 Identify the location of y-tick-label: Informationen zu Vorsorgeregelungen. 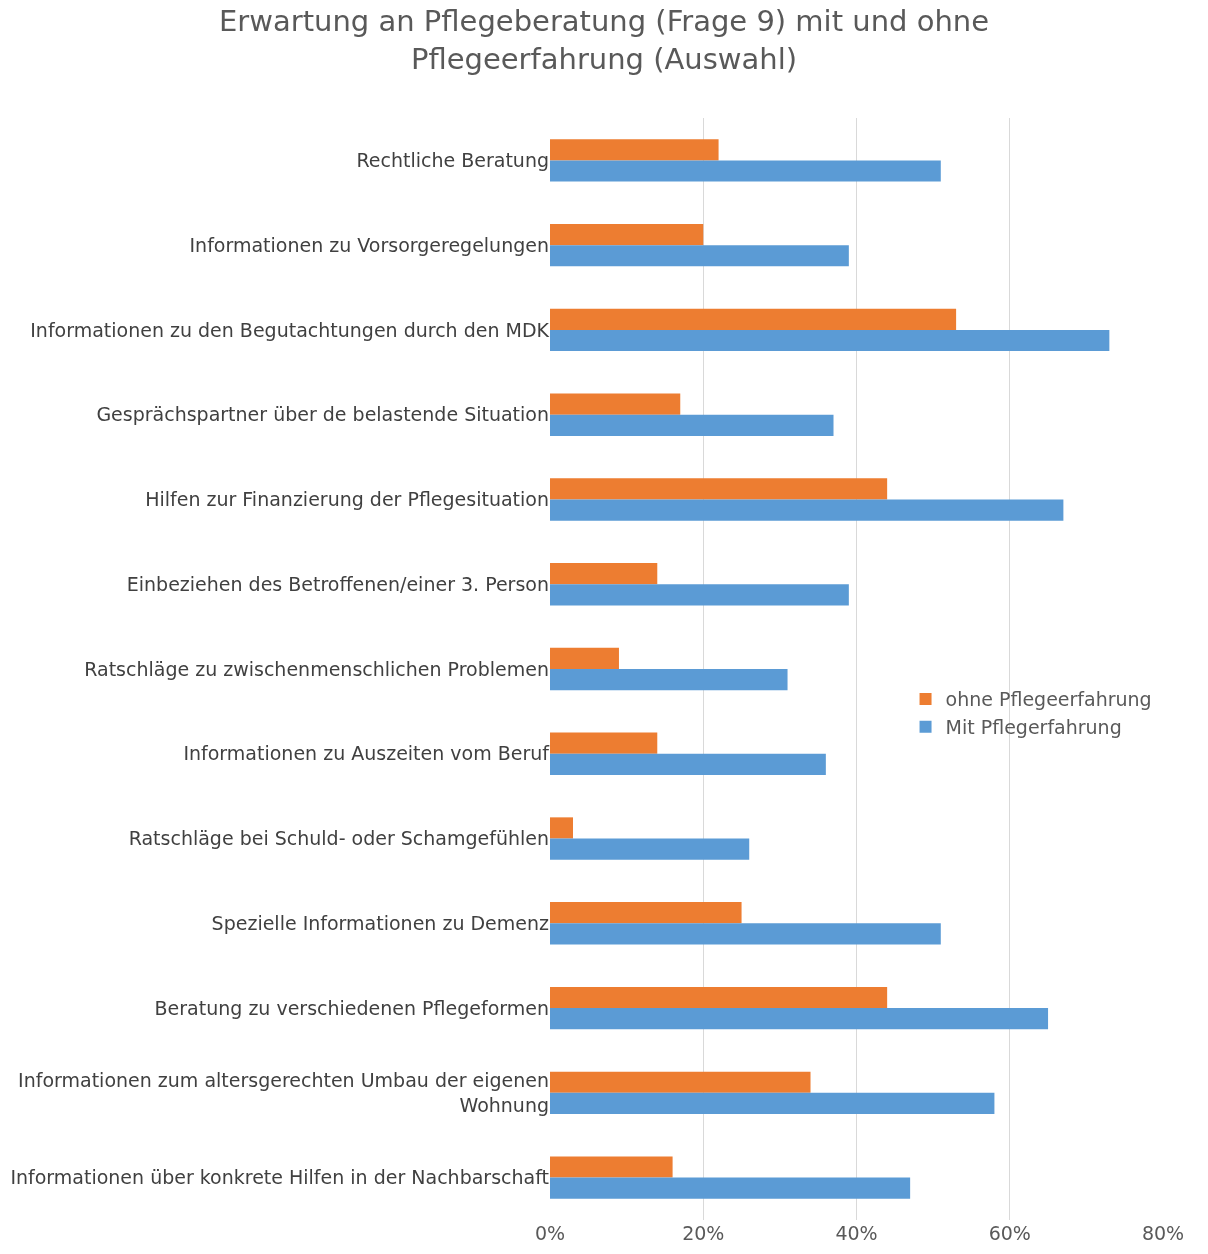
(369, 244).